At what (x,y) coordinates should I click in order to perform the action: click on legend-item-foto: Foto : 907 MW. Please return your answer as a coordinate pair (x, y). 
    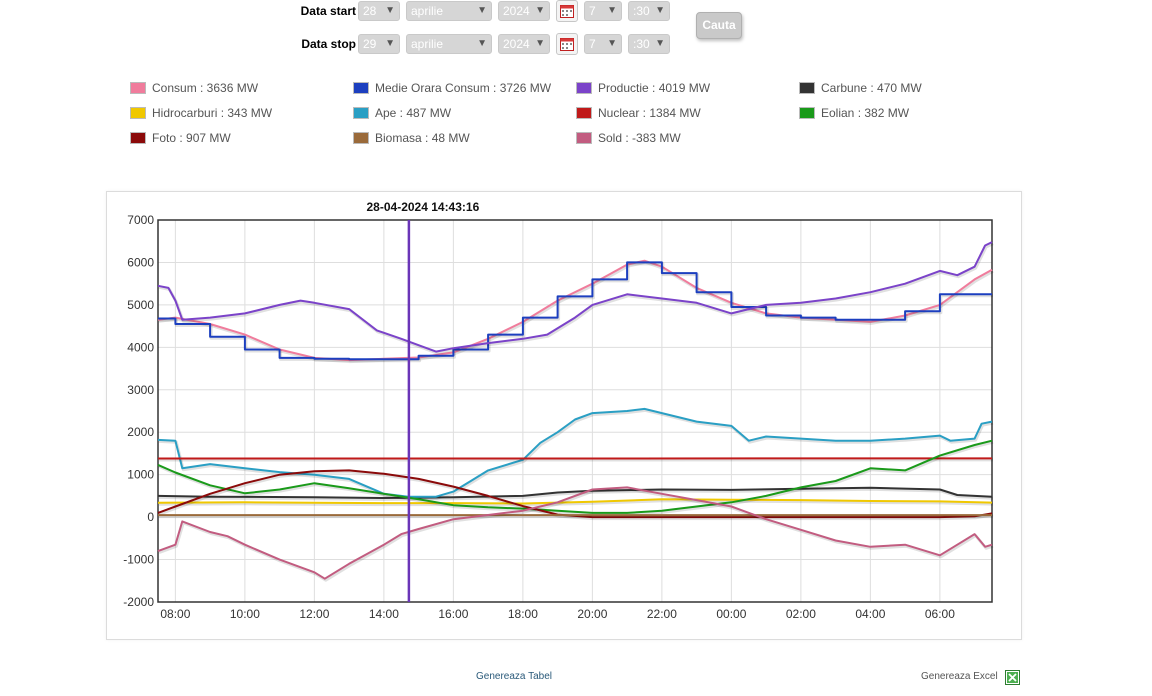
    Looking at the image, I should click on (180, 138).